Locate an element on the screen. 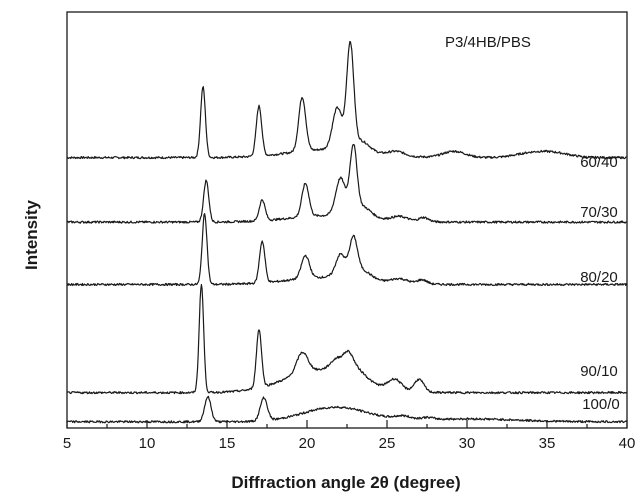 Image resolution: width=642 pixels, height=498 pixels. series-label-70-30: 70/30 is located at coordinates (599, 212).